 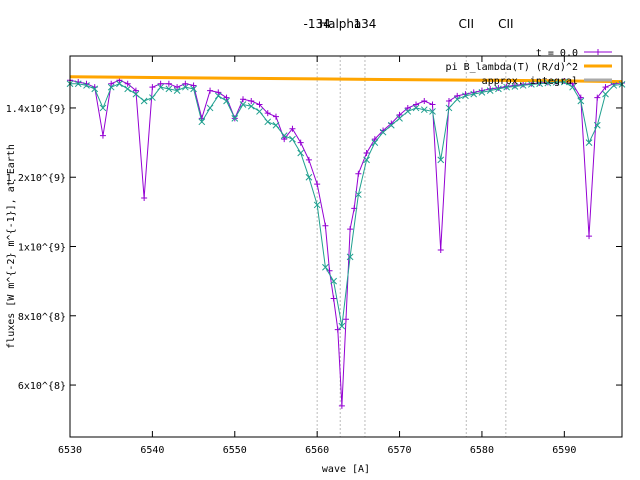 I want to click on legend-entry-label: approx. integral, so click(x=530, y=81).